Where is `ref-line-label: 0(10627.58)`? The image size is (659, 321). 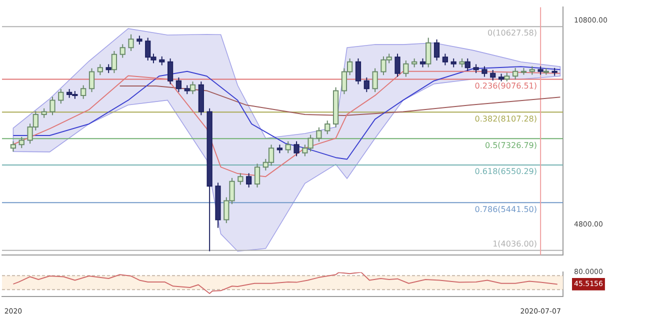 ref-line-label: 0(10627.58) is located at coordinates (512, 33).